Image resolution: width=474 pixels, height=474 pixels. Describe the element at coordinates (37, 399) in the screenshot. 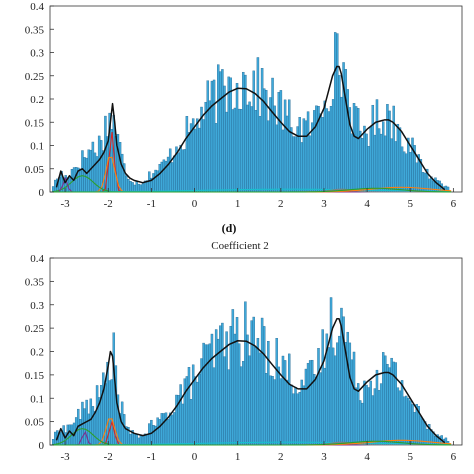

I see `y-tick-label: 0.1` at that location.